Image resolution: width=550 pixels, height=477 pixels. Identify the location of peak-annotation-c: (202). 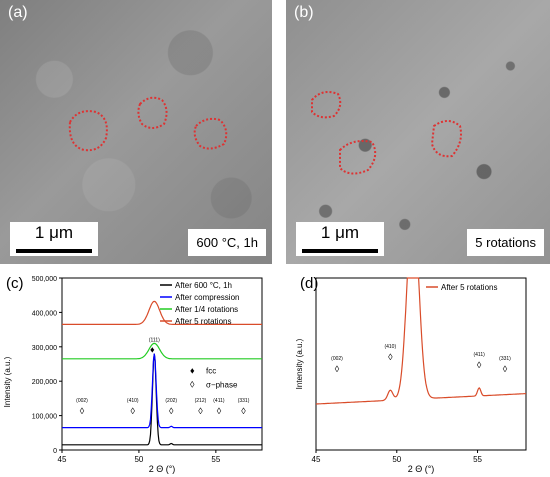
(171, 401).